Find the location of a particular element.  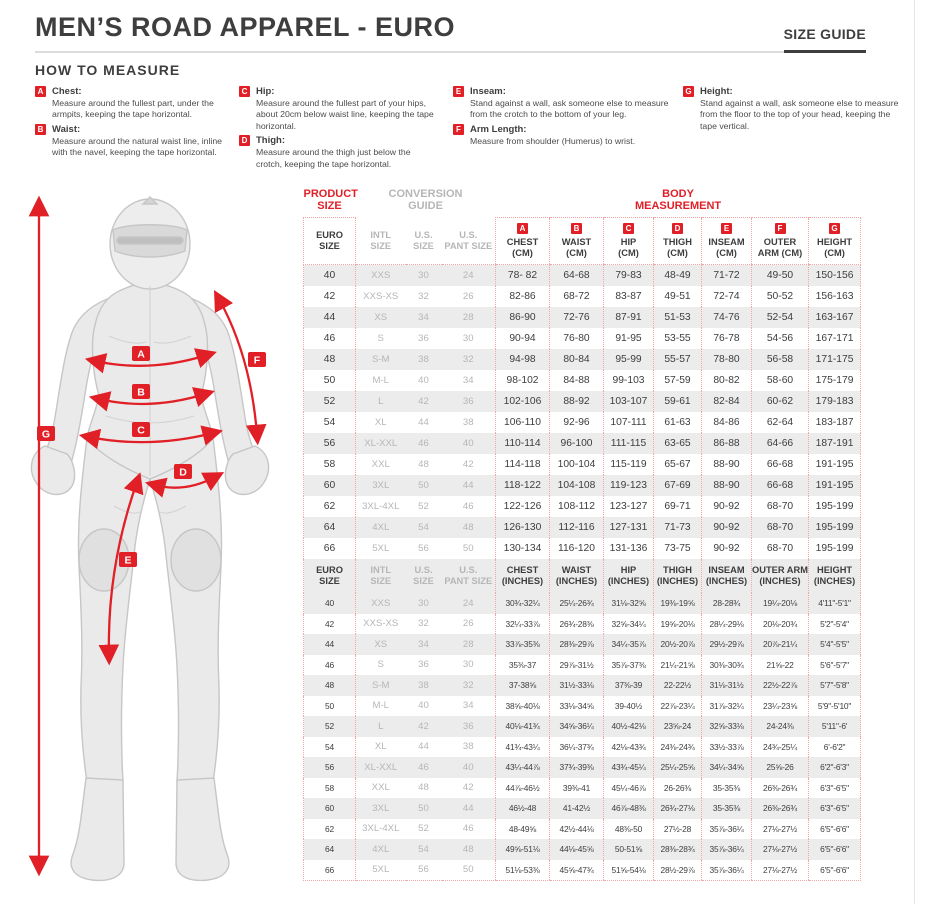

us-size-value: 30 is located at coordinates (423, 275).